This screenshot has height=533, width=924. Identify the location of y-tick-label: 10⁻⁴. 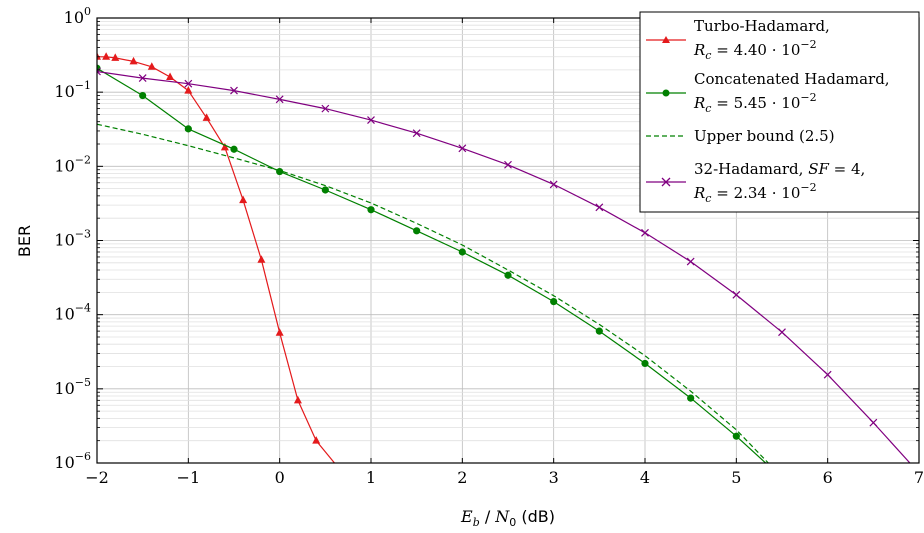
(72, 313).